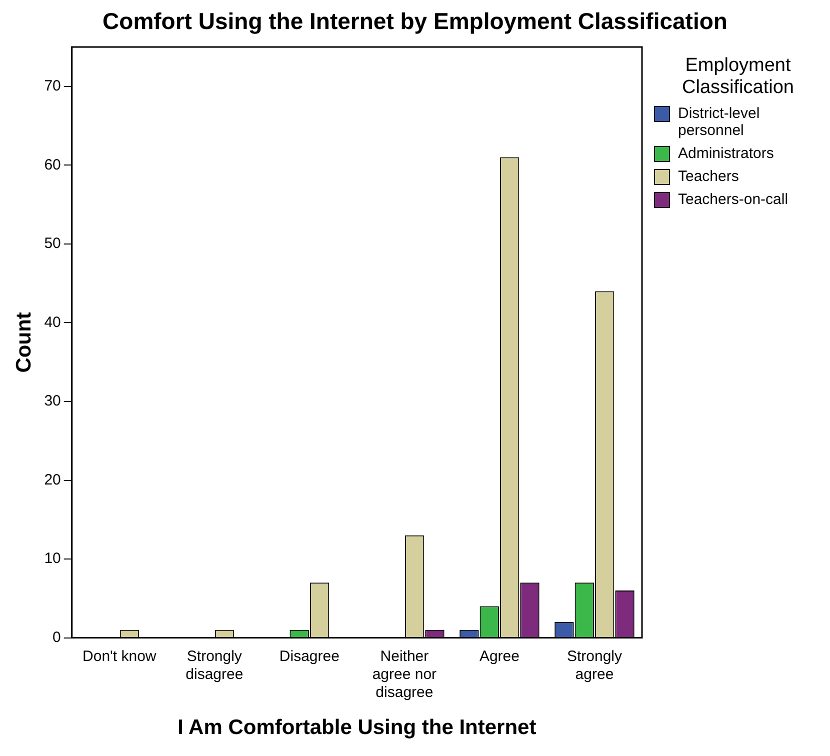 This screenshot has width=830, height=756. What do you see at coordinates (52, 322) in the screenshot?
I see `y-tick-label: 40` at bounding box center [52, 322].